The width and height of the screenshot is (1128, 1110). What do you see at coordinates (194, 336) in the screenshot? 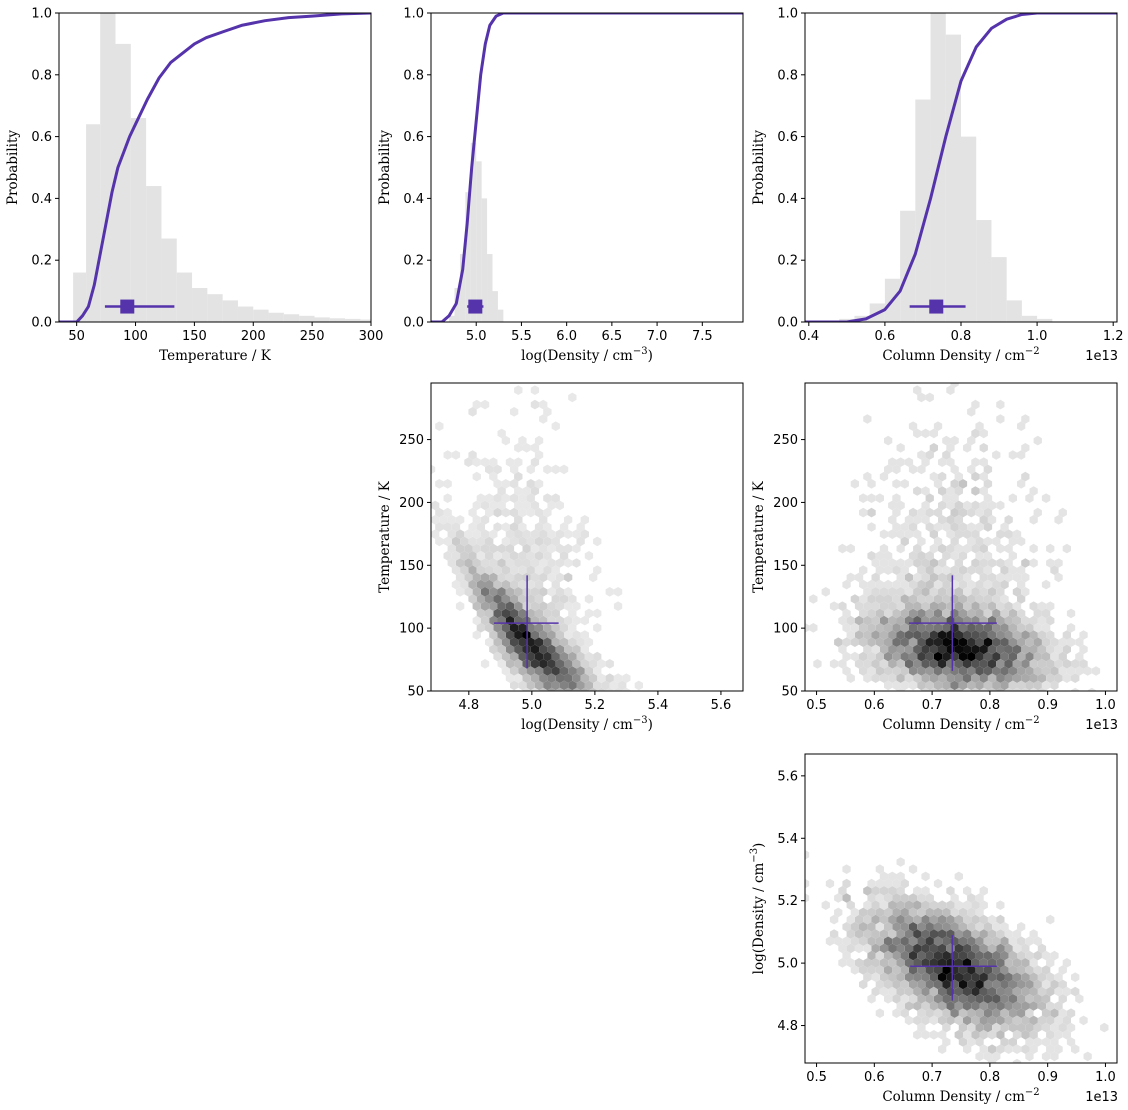
I see `x-tick-label: 150` at bounding box center [194, 336].